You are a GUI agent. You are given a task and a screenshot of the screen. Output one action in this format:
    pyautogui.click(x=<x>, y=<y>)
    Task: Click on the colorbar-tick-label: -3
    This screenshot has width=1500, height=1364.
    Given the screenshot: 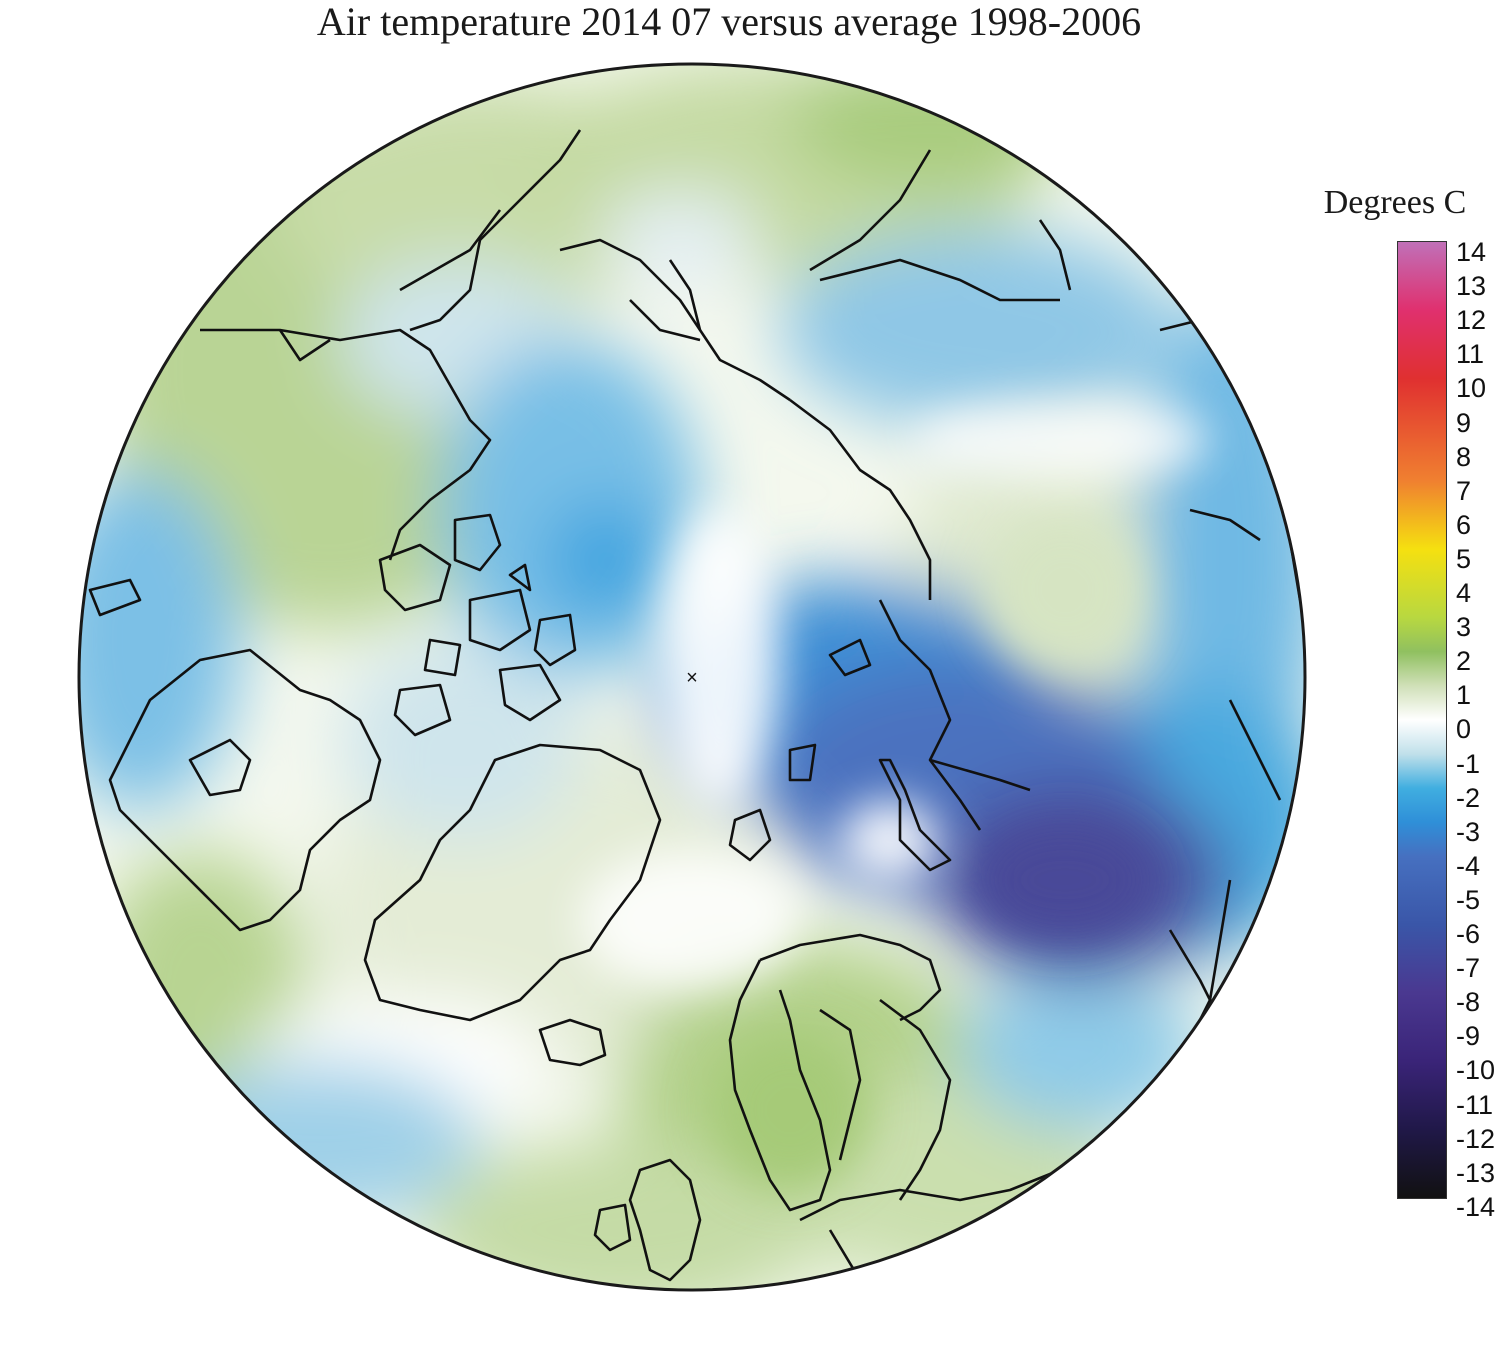 What is the action you would take?
    pyautogui.click(x=1468, y=831)
    